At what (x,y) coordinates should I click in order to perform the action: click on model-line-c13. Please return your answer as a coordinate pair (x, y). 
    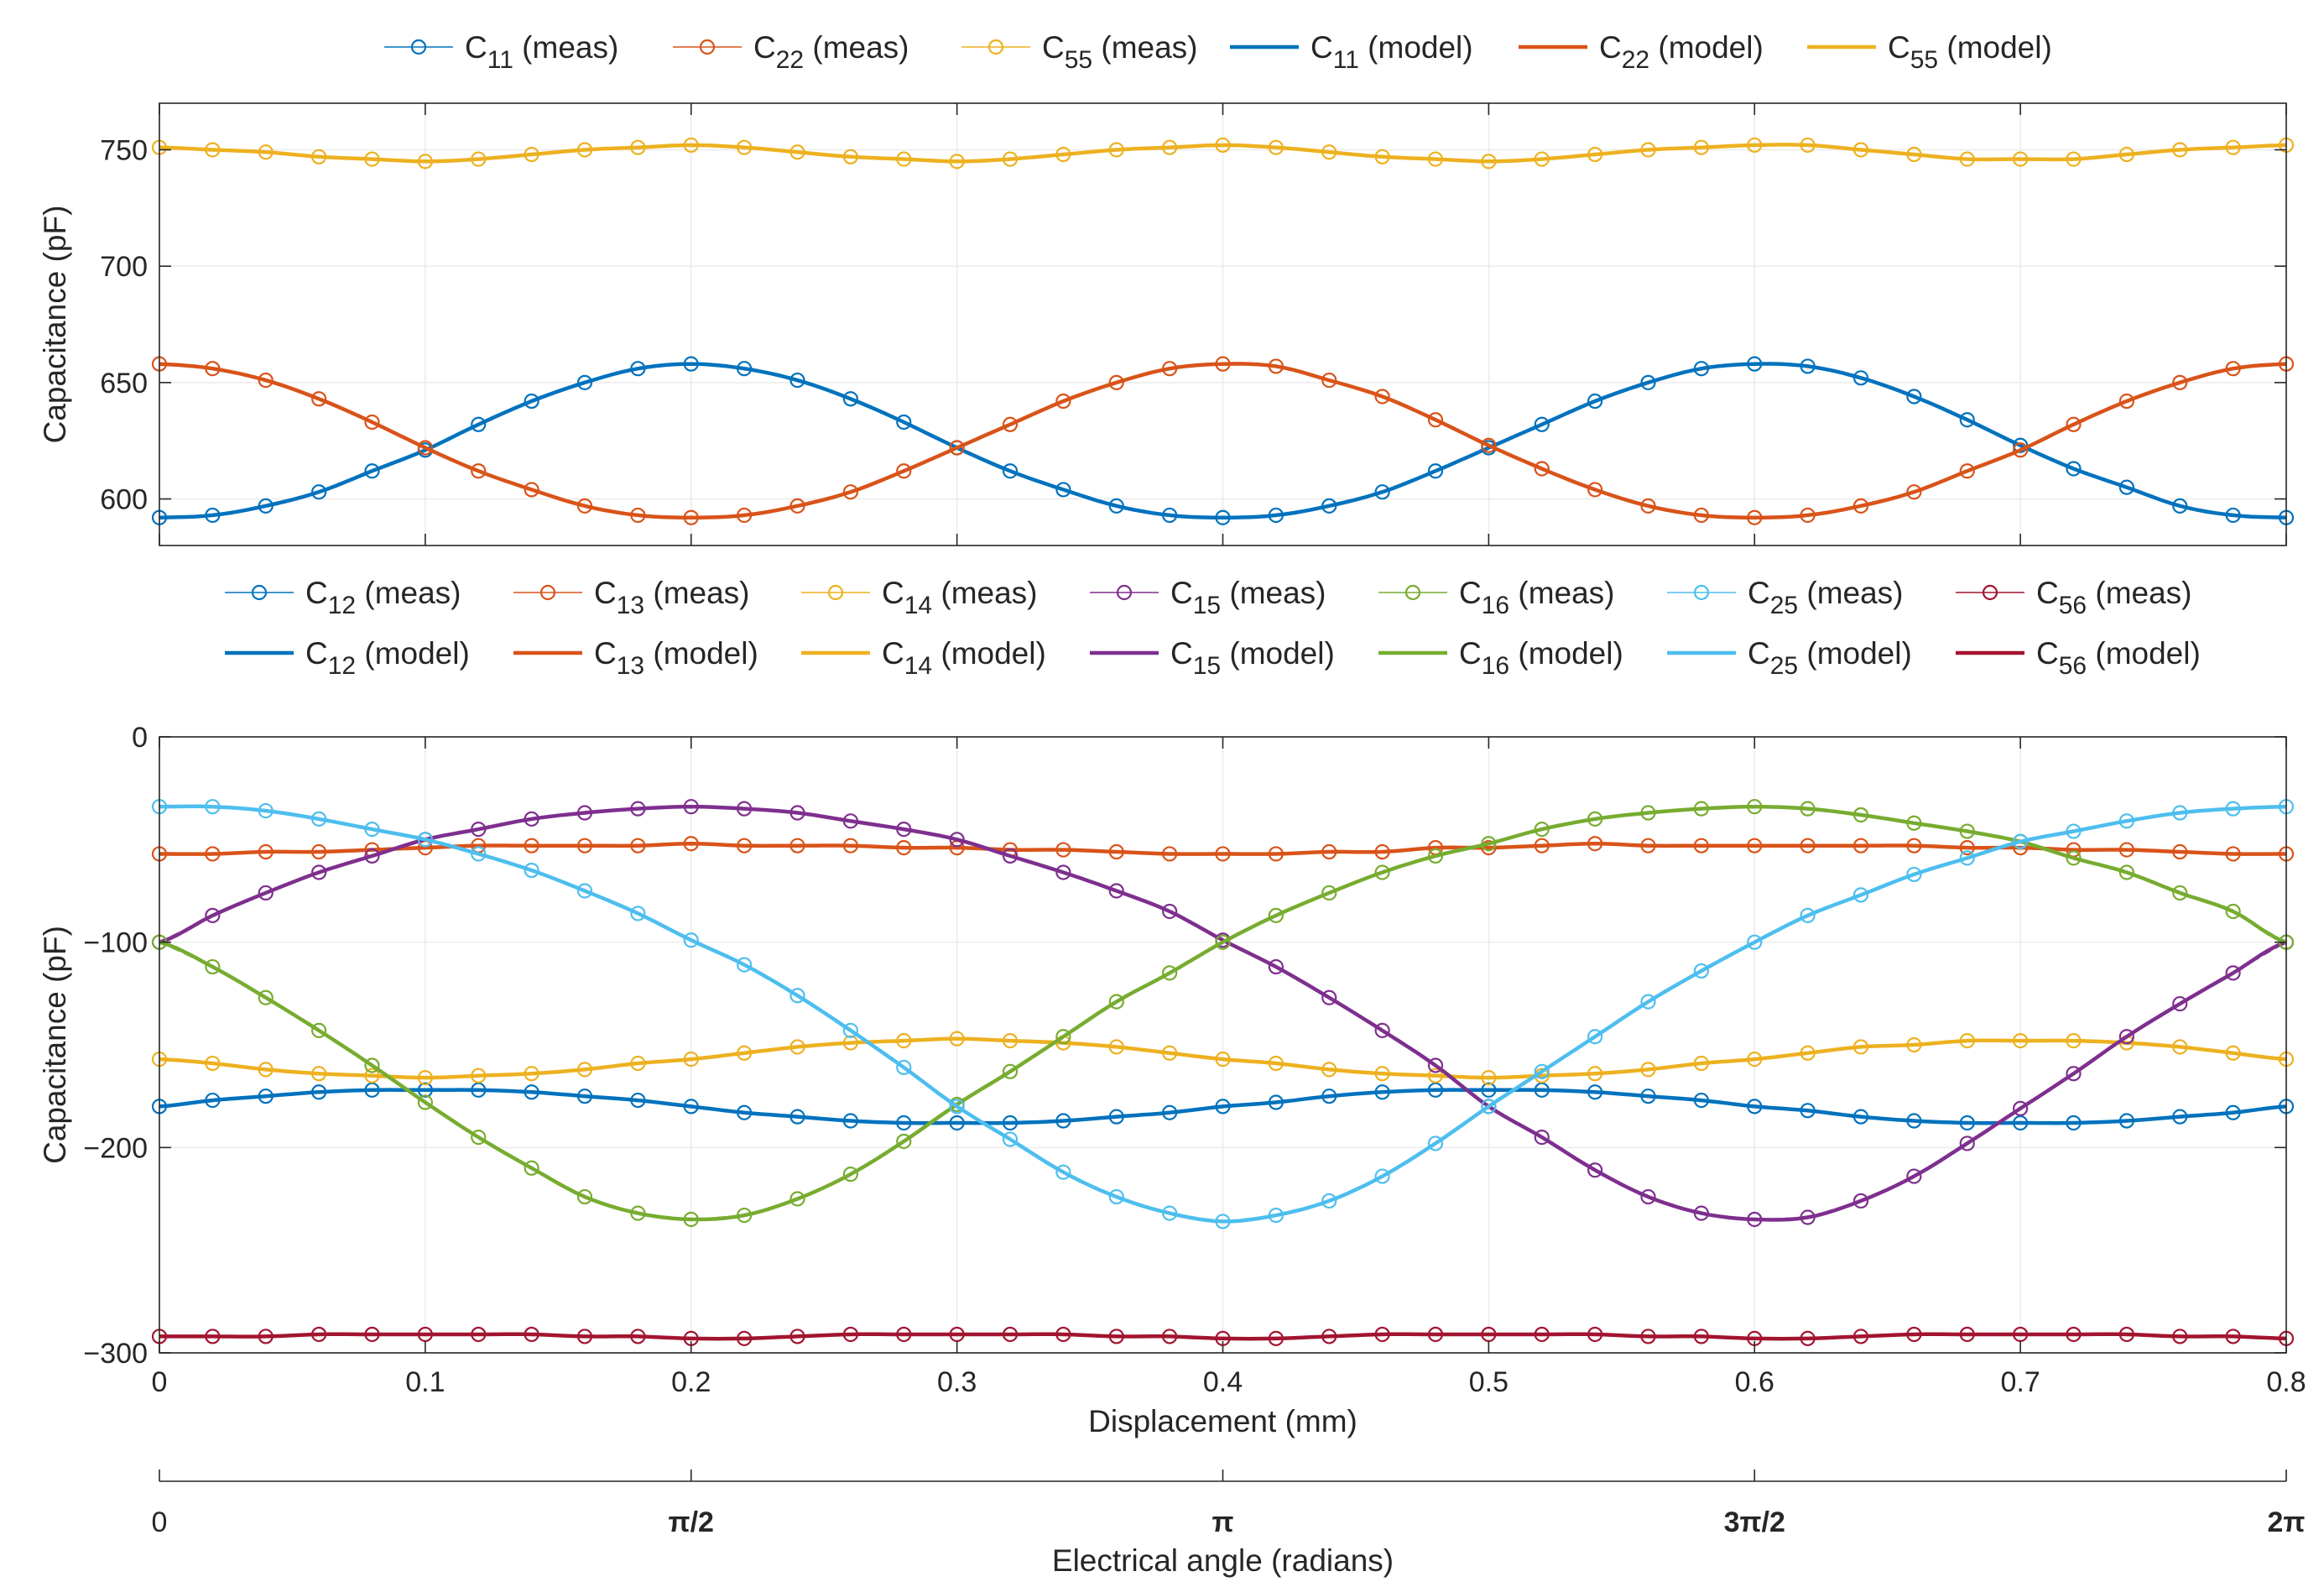
    Looking at the image, I should click on (1222, 848).